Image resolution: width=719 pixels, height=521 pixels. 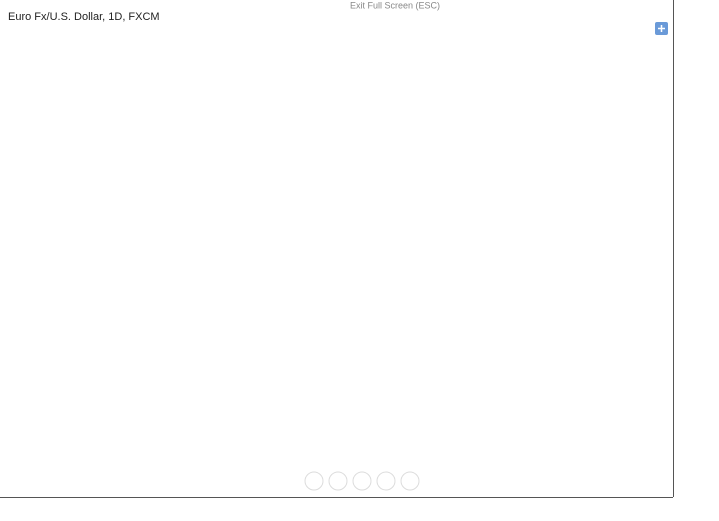 What do you see at coordinates (386, 481) in the screenshot?
I see `zoom-in` at bounding box center [386, 481].